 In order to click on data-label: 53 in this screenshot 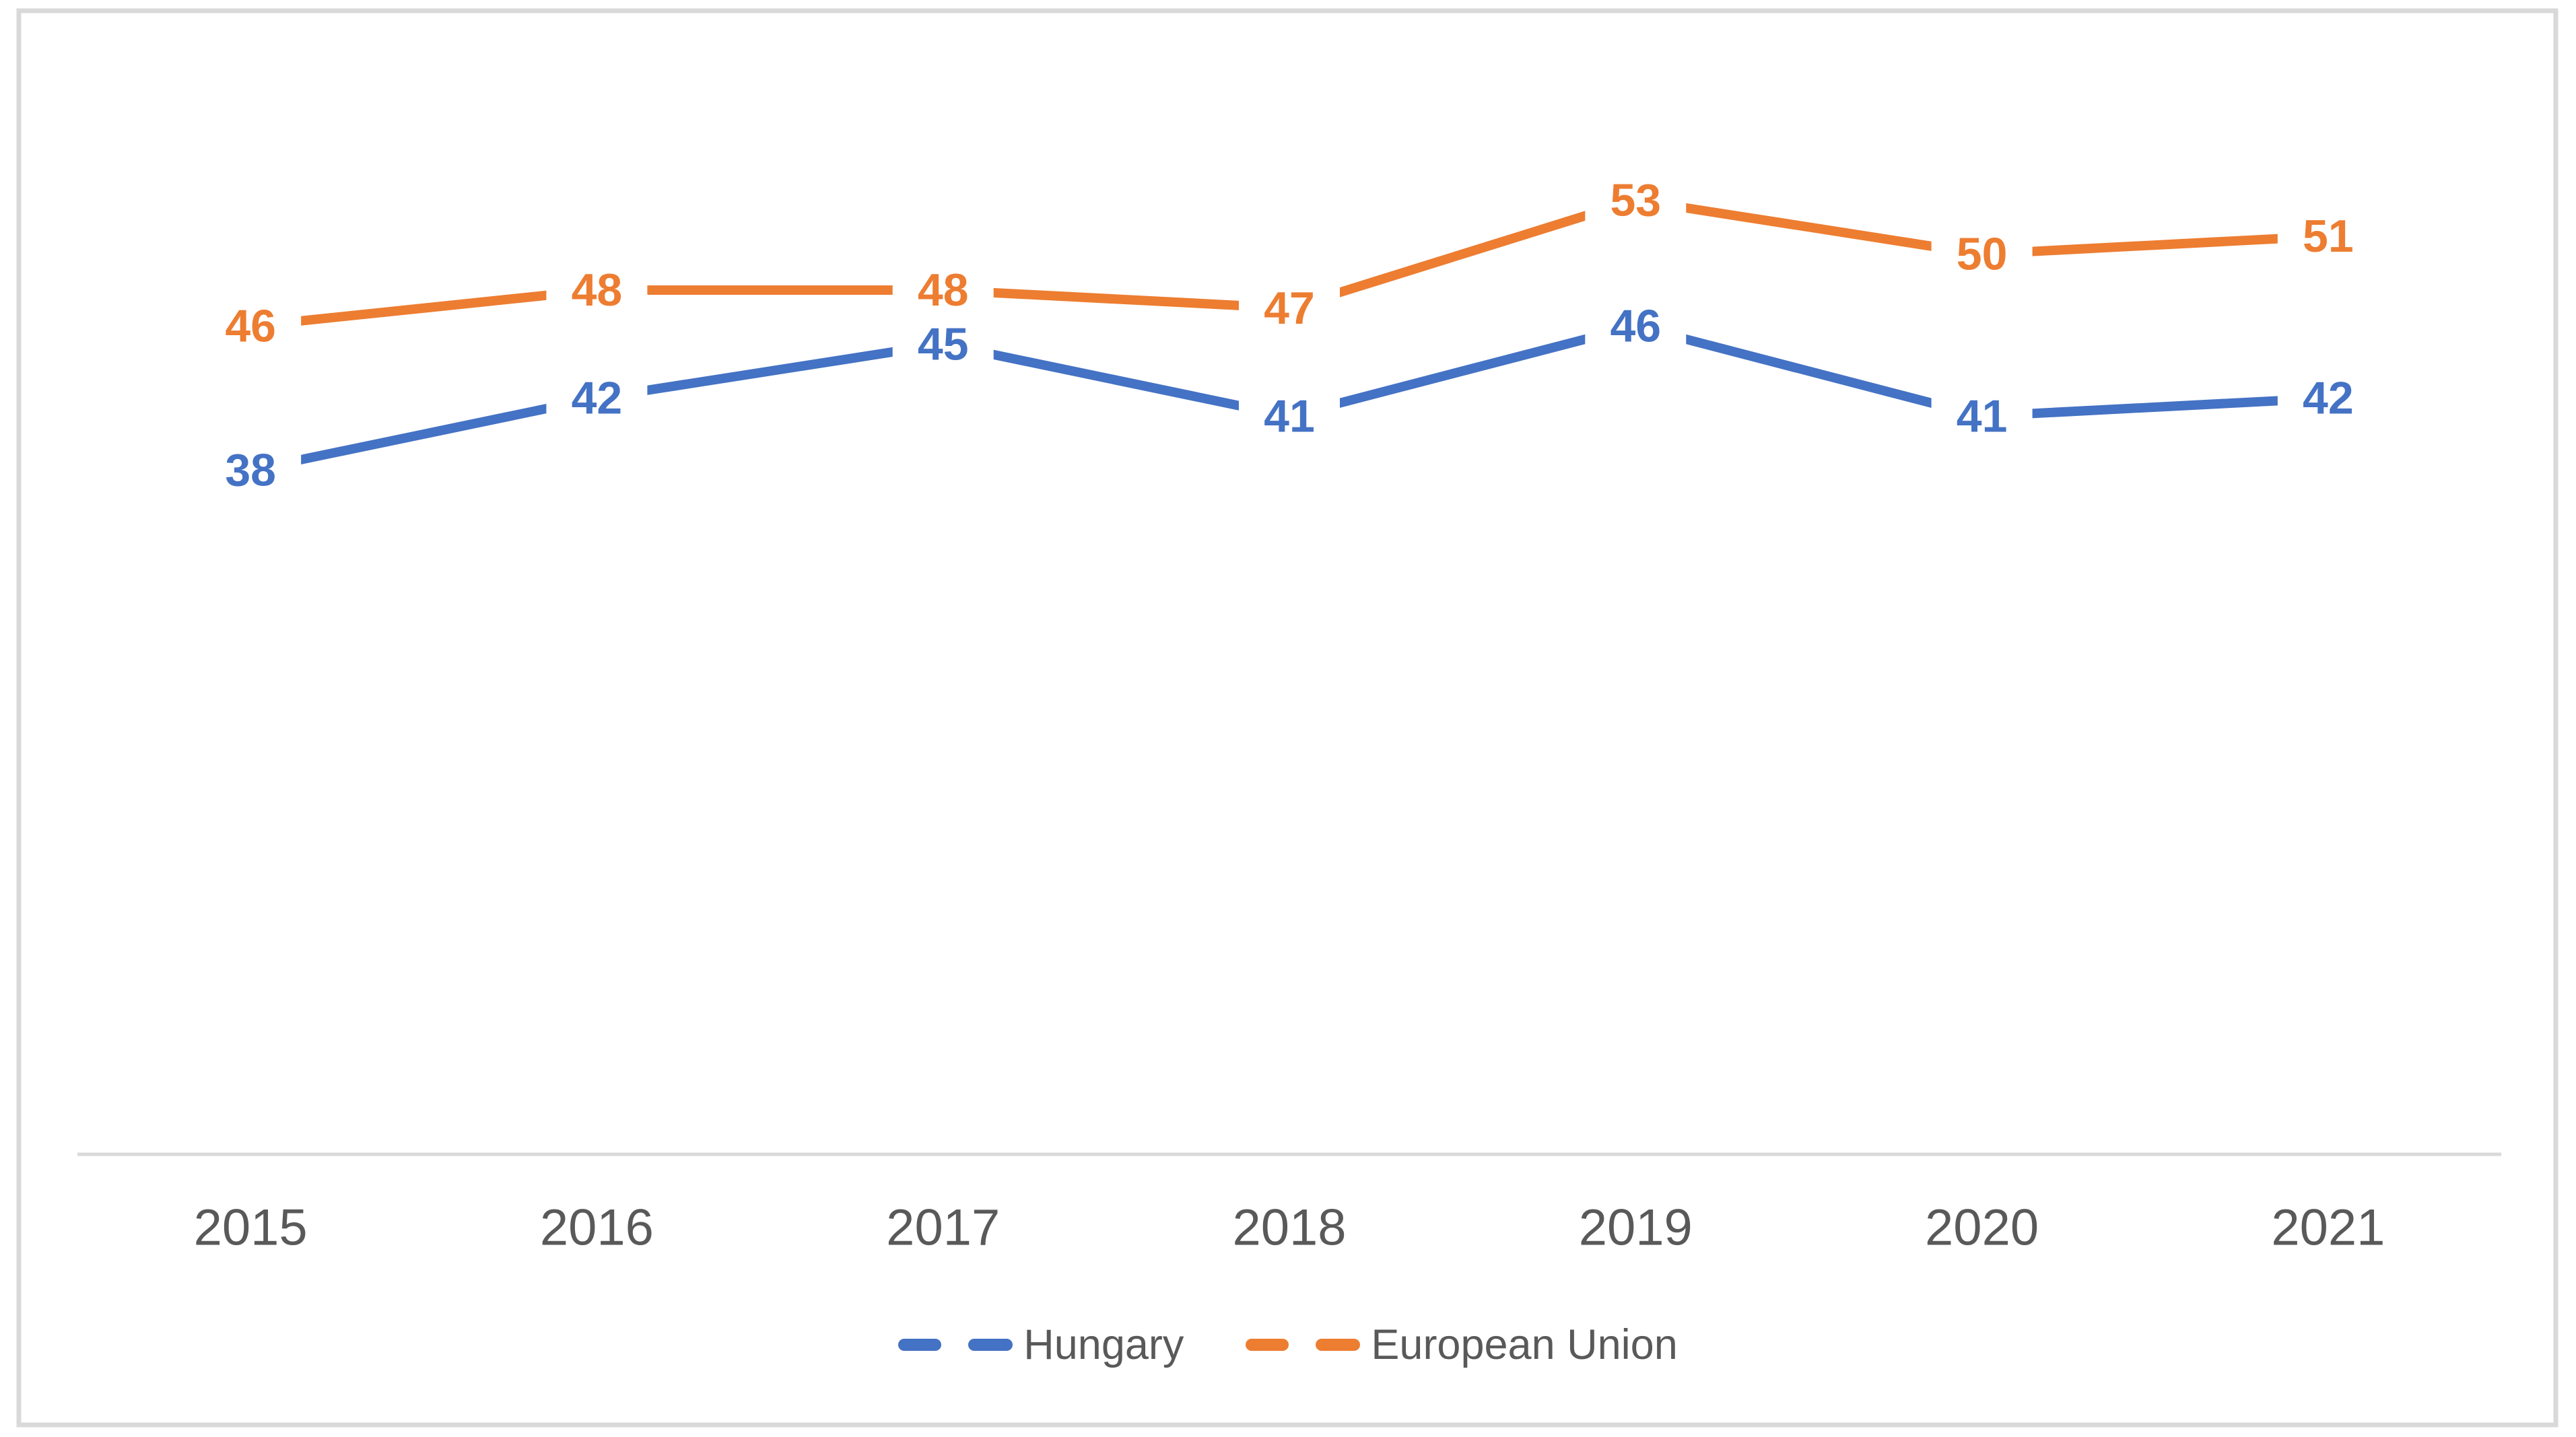, I will do `click(1636, 200)`.